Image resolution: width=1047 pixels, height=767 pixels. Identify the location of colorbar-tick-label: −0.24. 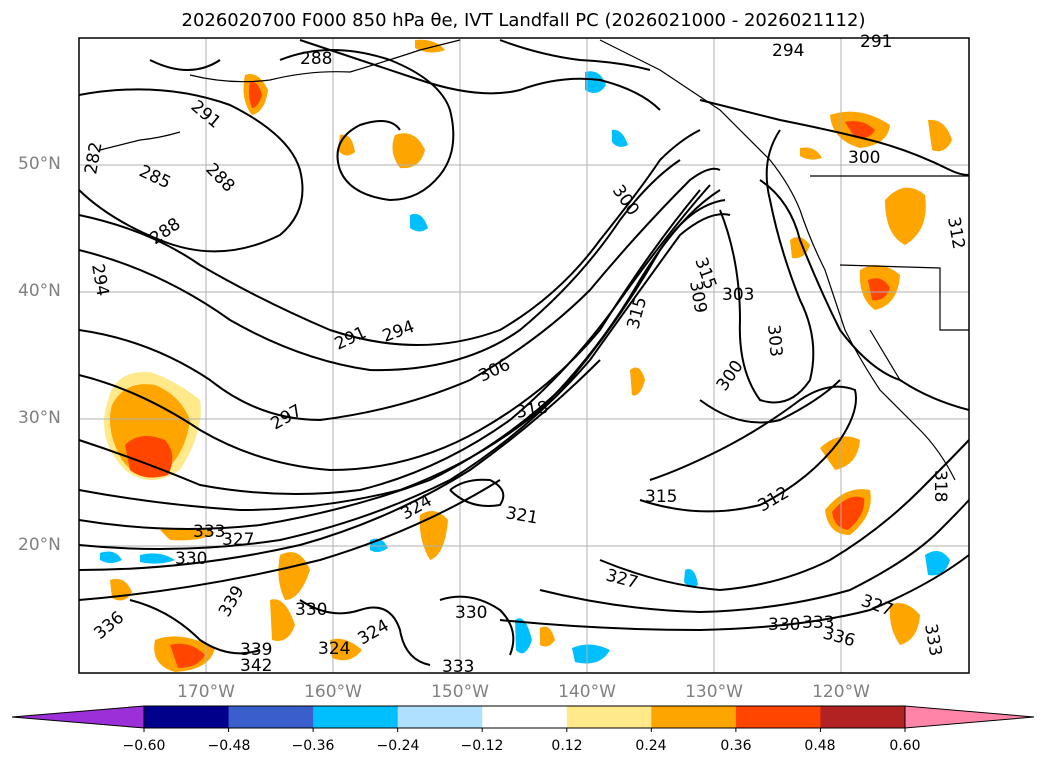
(398, 746).